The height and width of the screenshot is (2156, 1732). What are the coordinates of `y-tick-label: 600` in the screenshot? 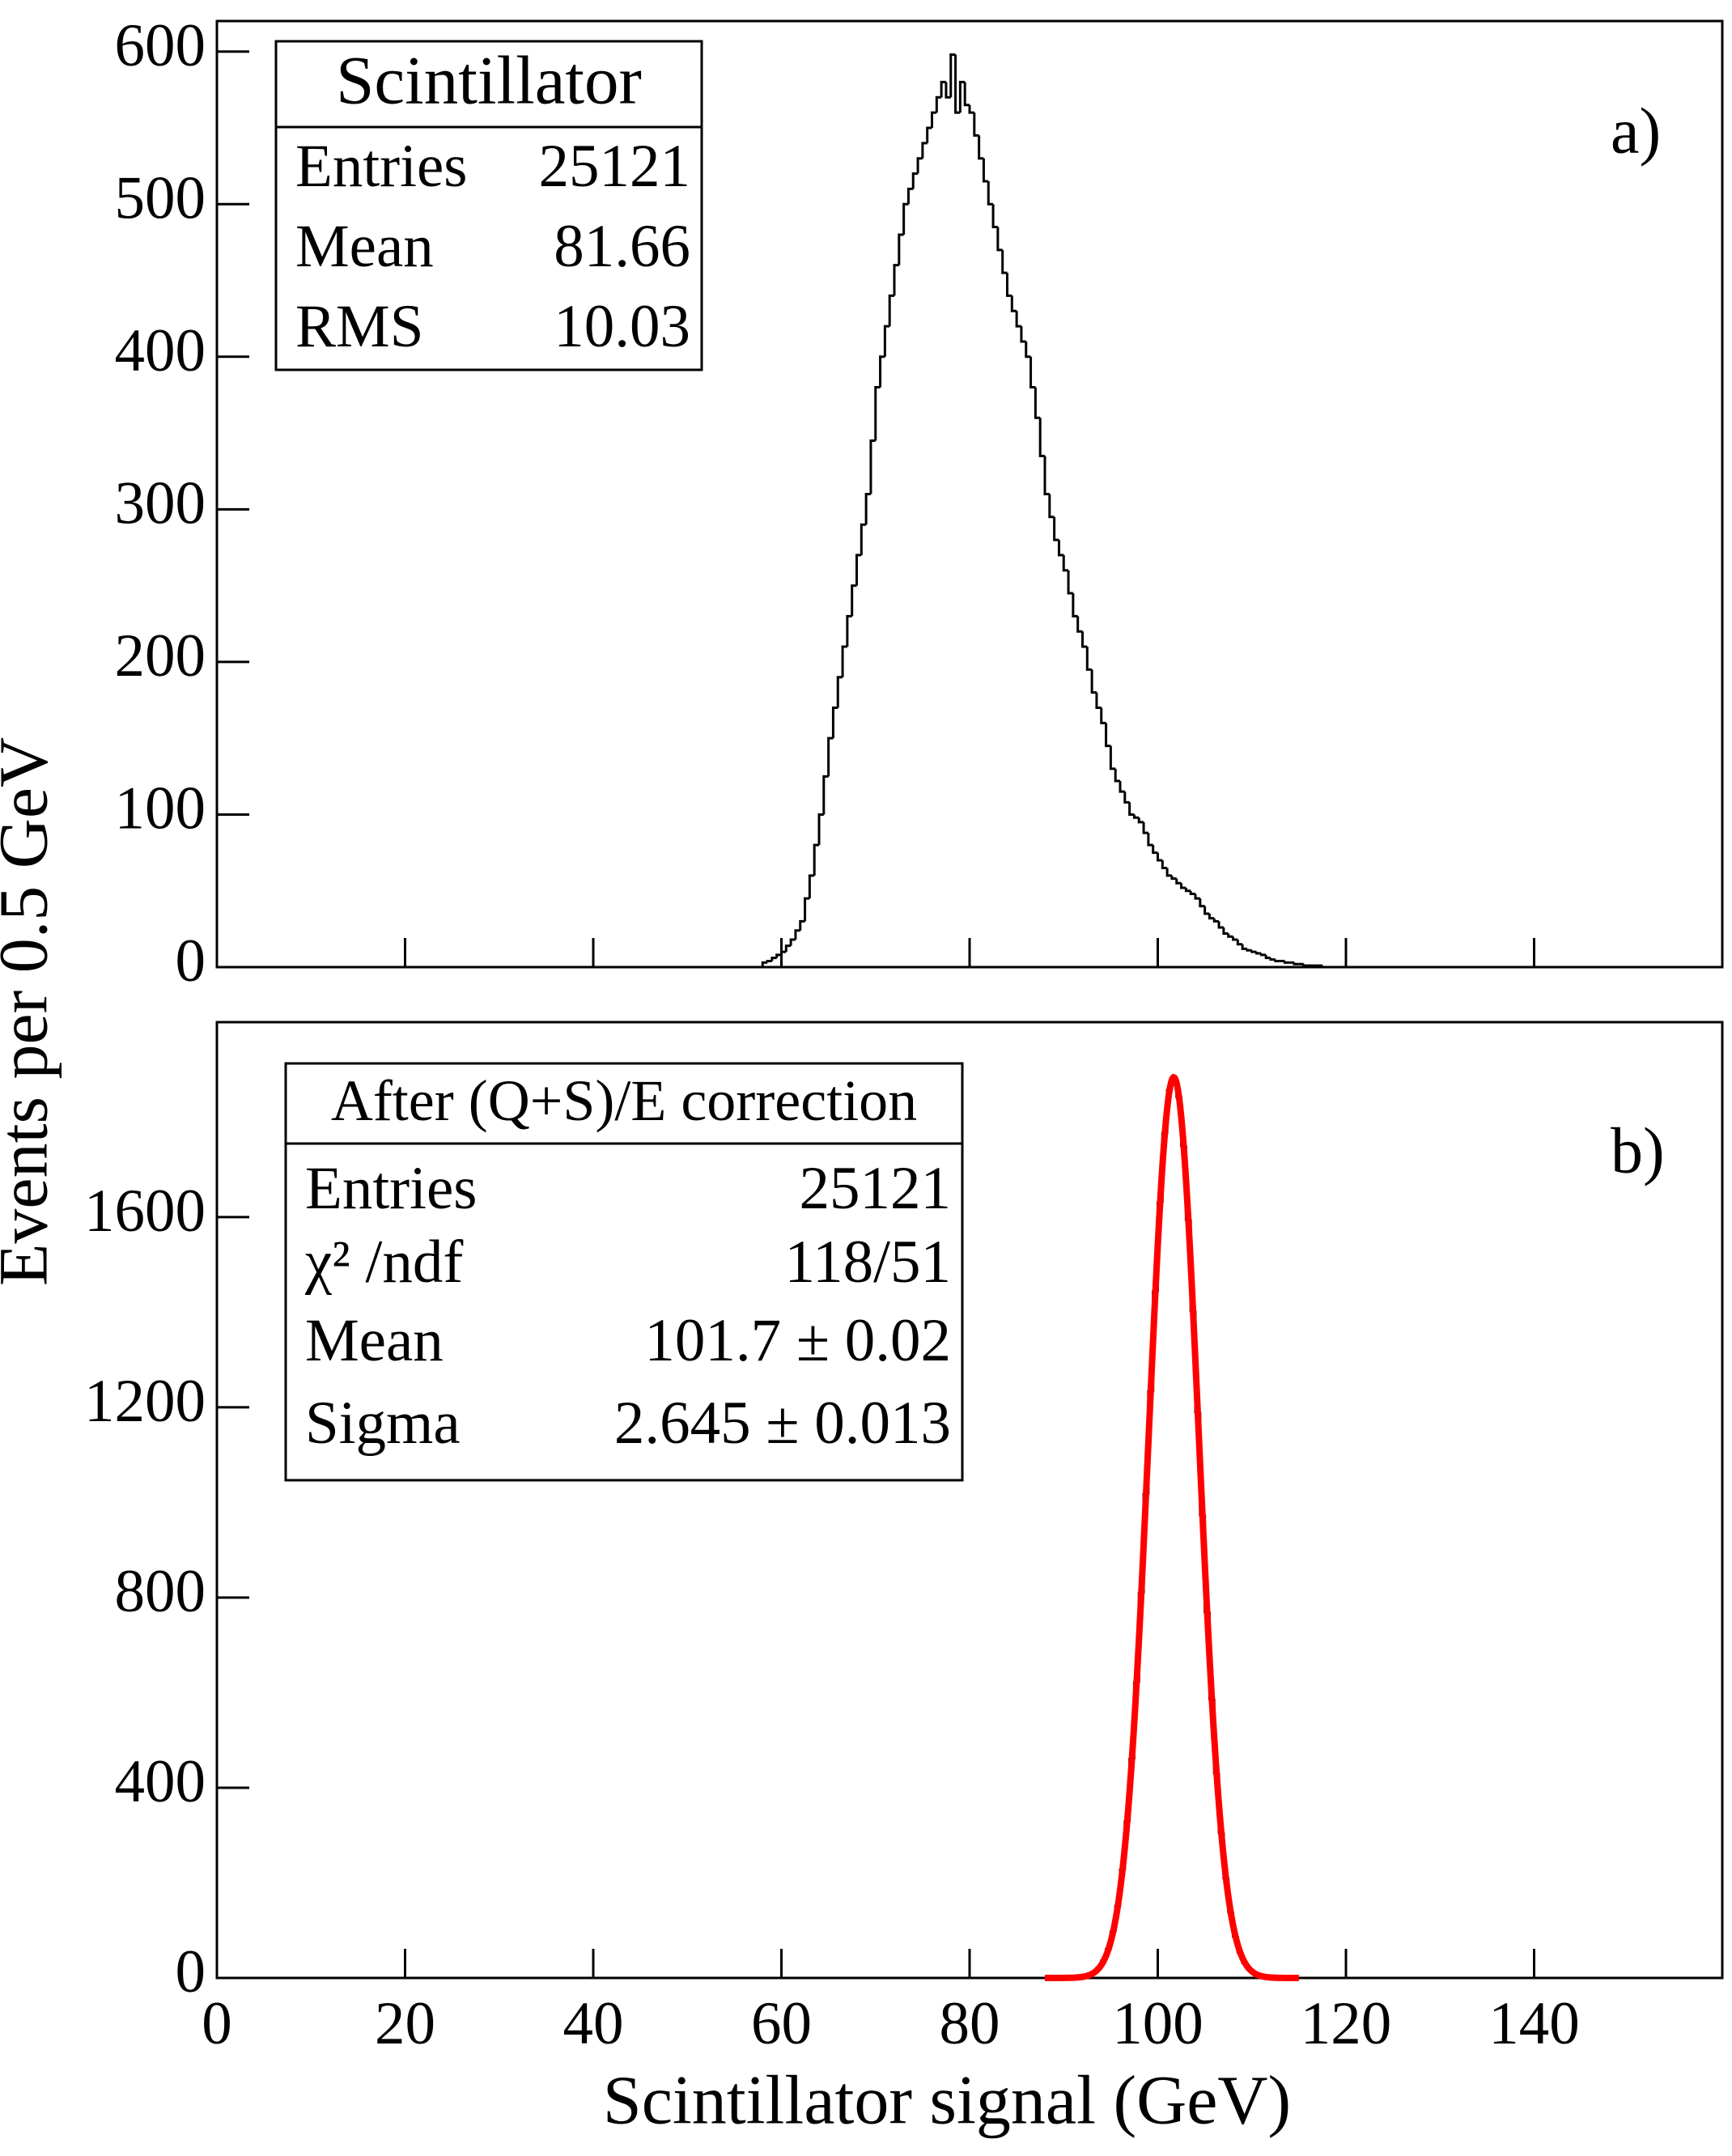 It's located at (160, 45).